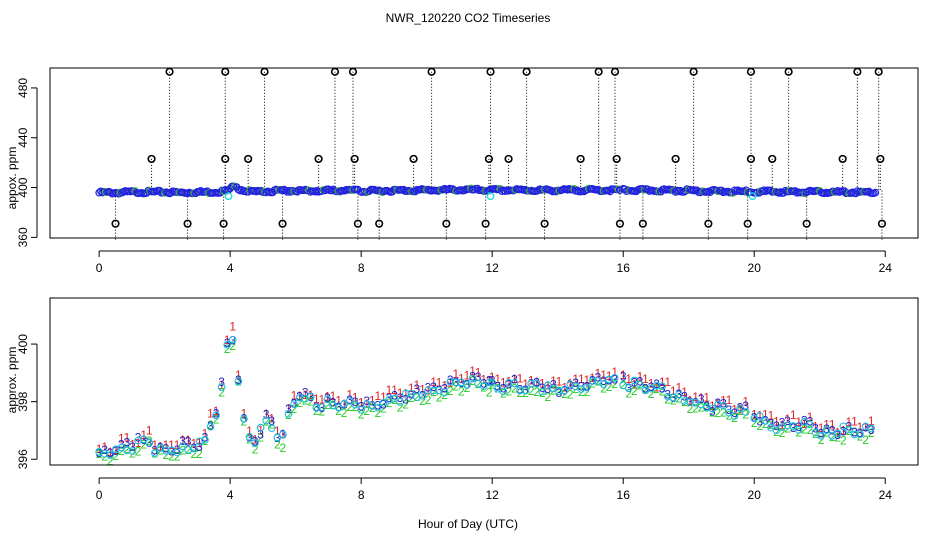  Describe the element at coordinates (12, 178) in the screenshot. I see `top-y-axis-label: appox. ppm` at that location.